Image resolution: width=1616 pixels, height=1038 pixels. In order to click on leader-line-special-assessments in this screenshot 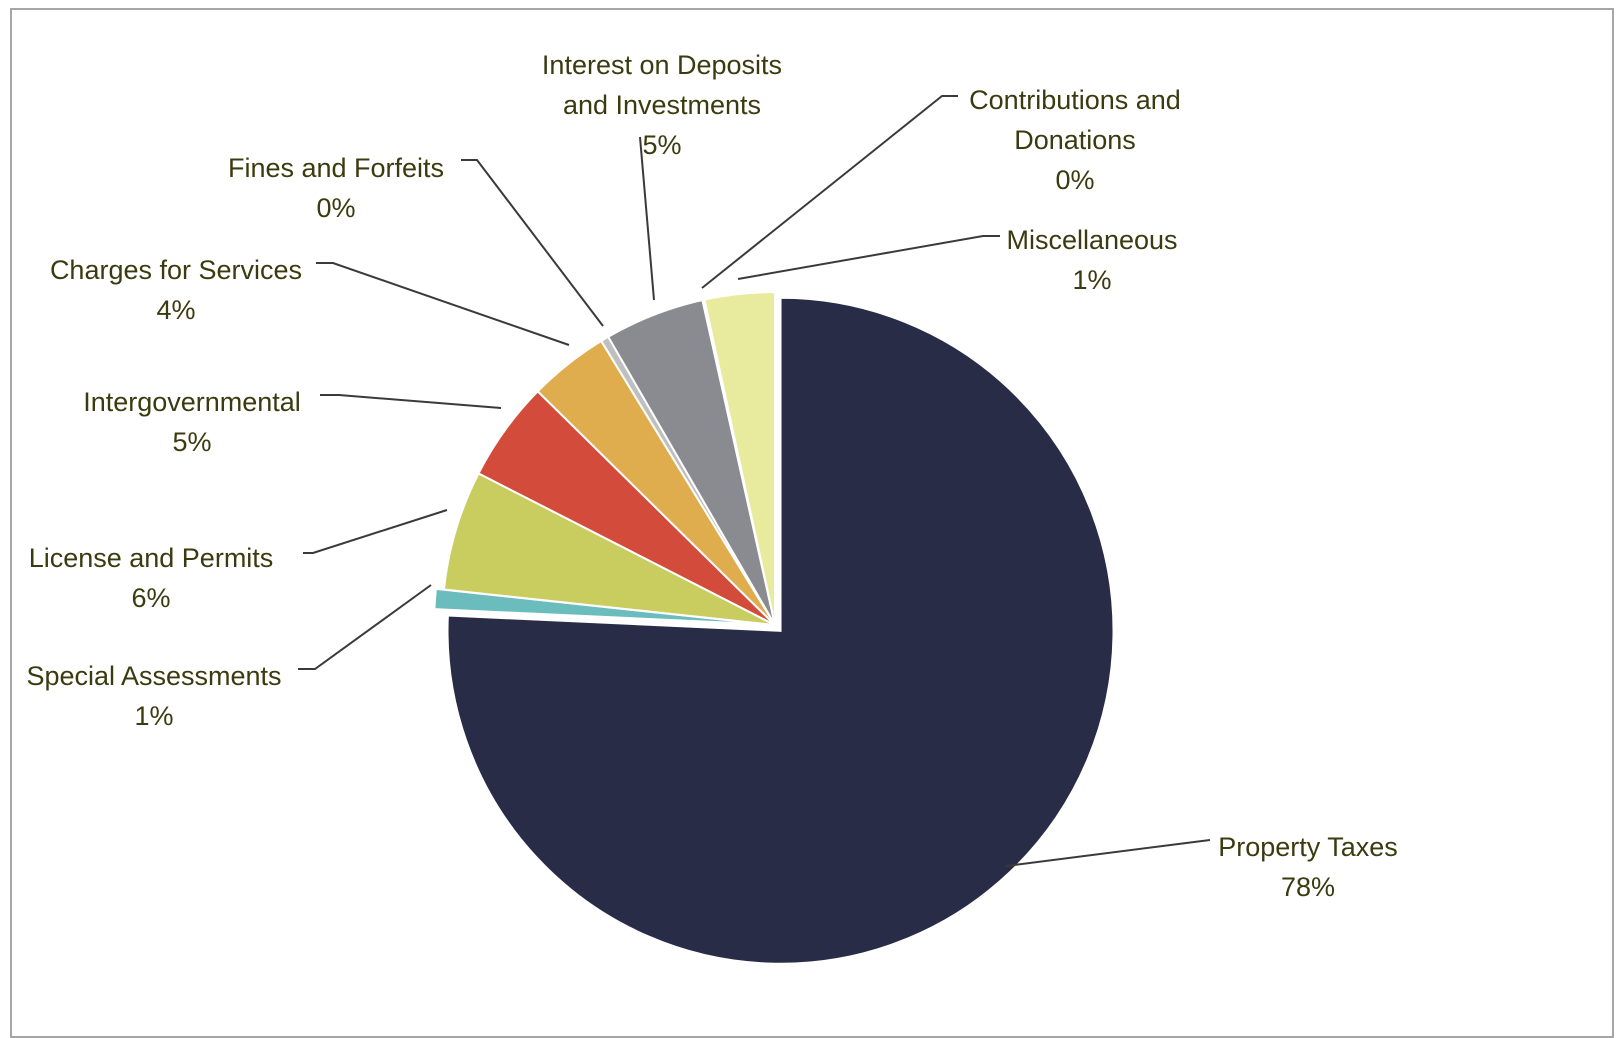, I will do `click(365, 627)`.